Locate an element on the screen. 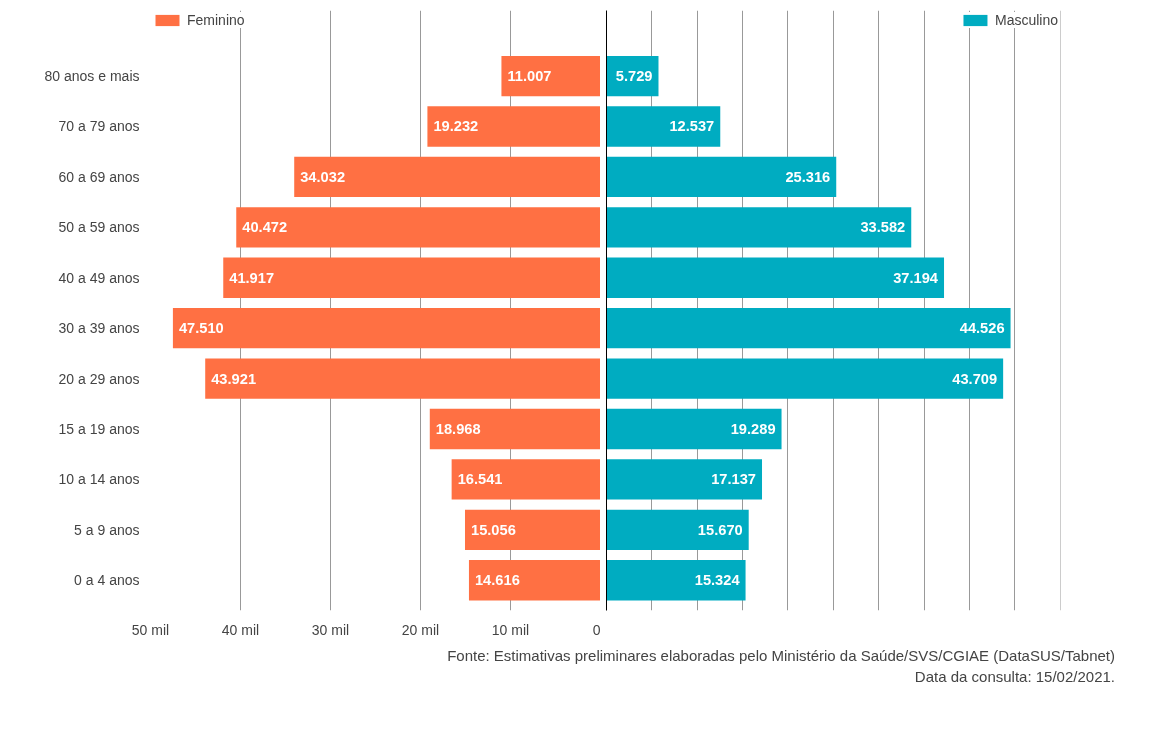 The image size is (1167, 751). data-label: 18.968 is located at coordinates (458, 428).